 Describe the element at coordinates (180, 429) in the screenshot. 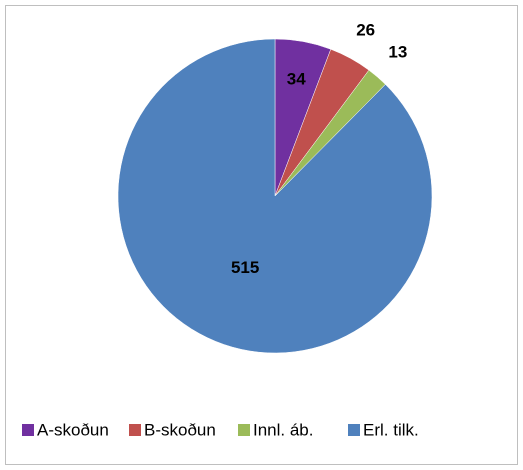

I see `legend-label: B-skoðun` at that location.